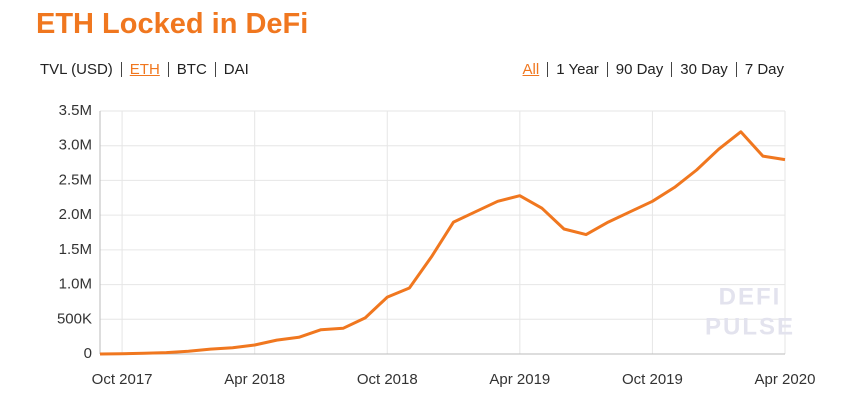 The image size is (850, 400). What do you see at coordinates (122, 379) in the screenshot?
I see `x-tick-label: Oct 2017` at bounding box center [122, 379].